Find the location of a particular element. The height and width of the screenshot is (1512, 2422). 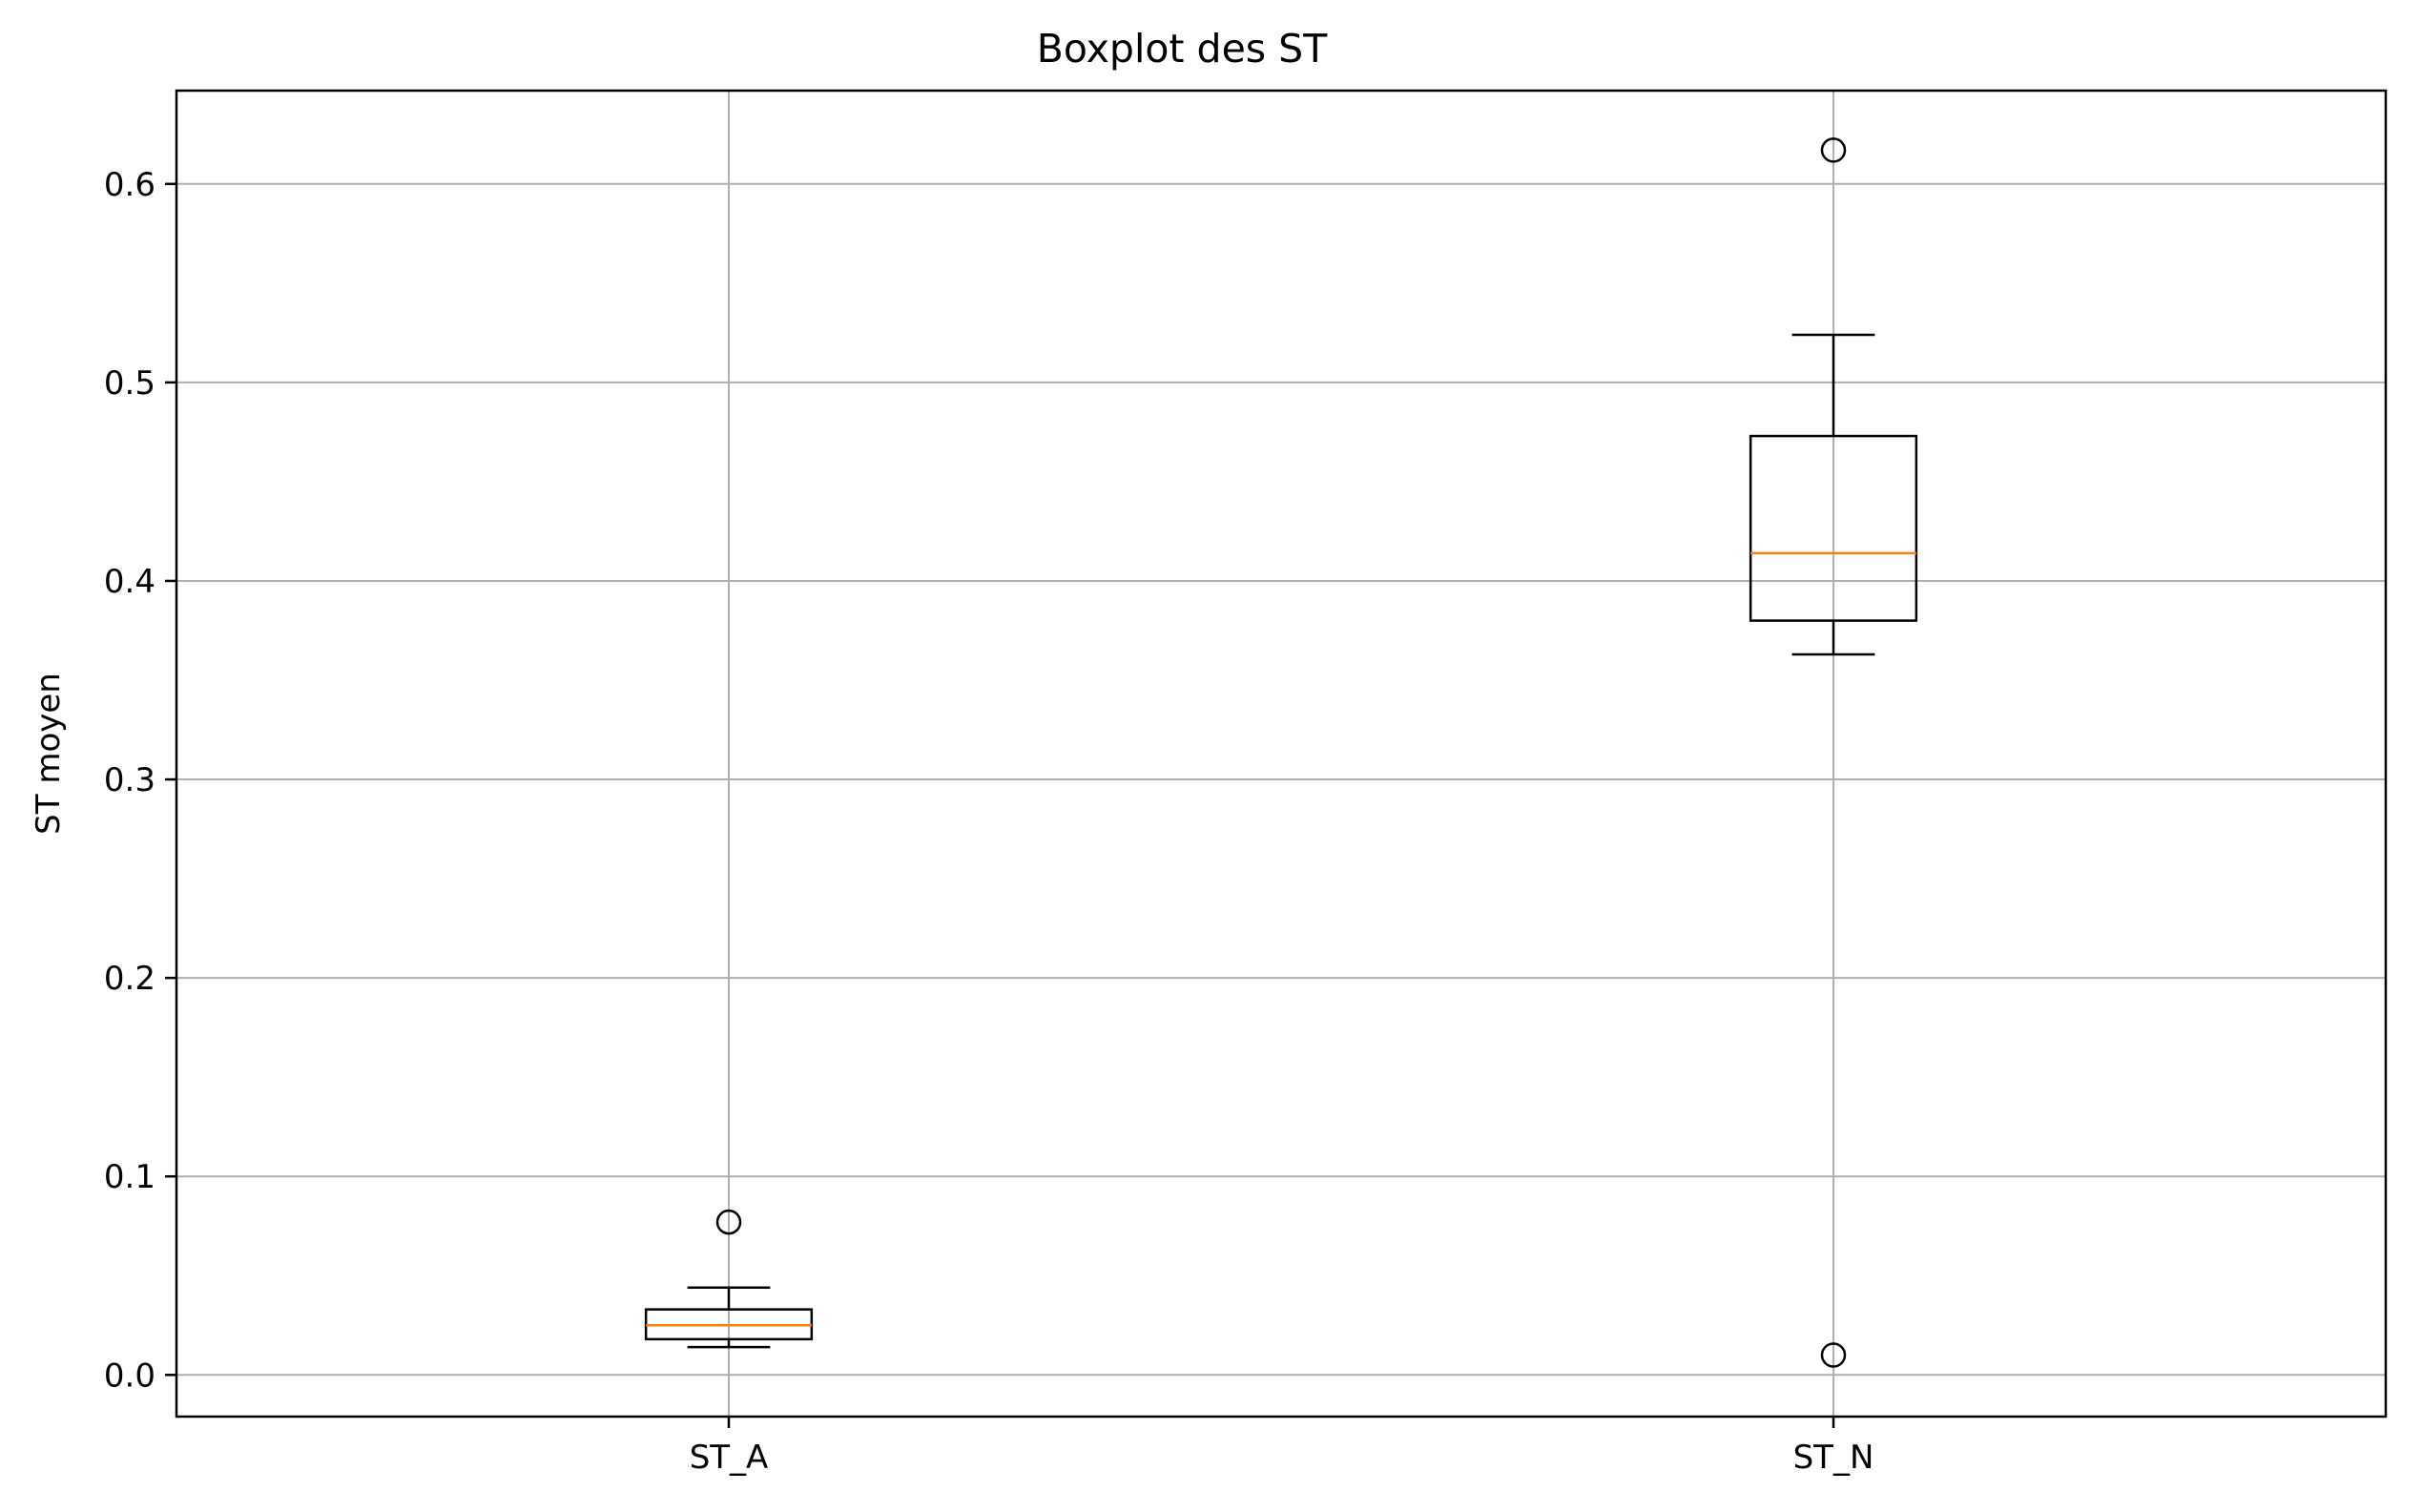

chart-title: Boxplot des ST is located at coordinates (1182, 49).